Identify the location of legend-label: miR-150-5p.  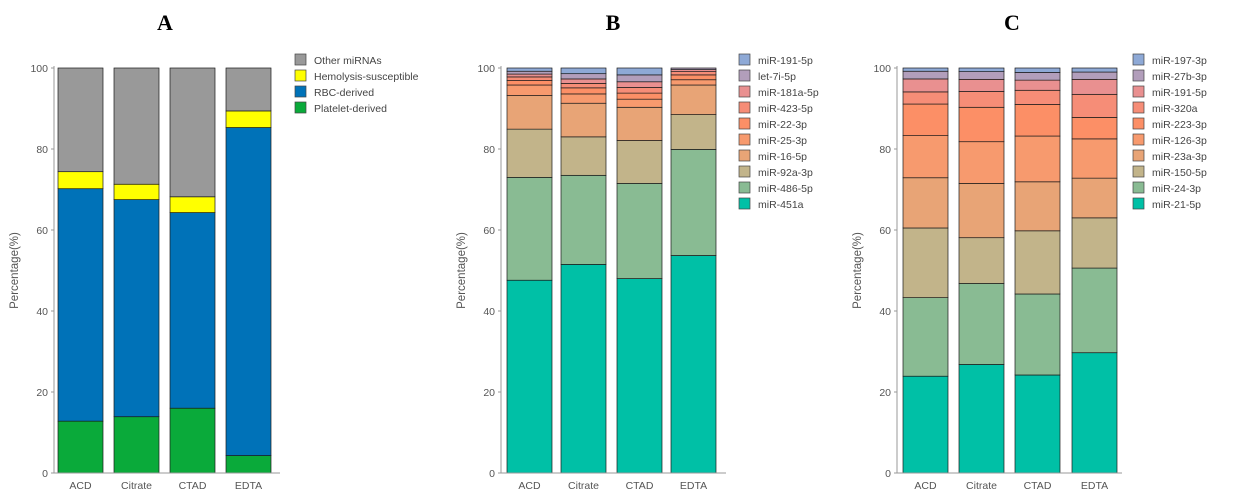
(1179, 173).